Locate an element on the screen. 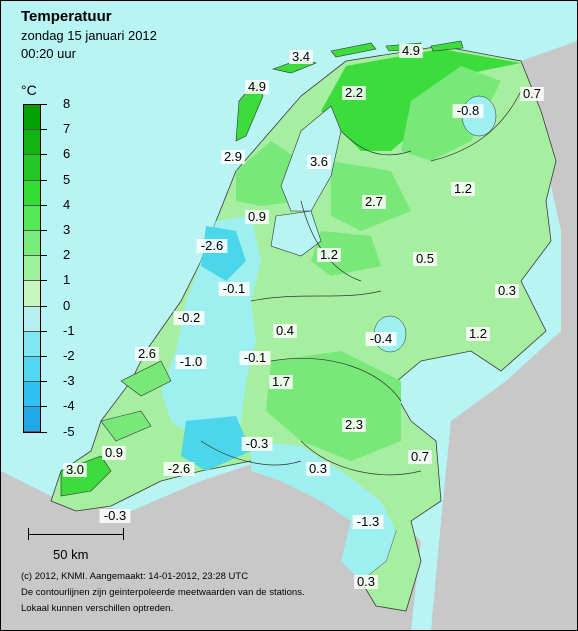 This screenshot has width=578, height=631. zone-brabant-cold is located at coordinates (323, 511).